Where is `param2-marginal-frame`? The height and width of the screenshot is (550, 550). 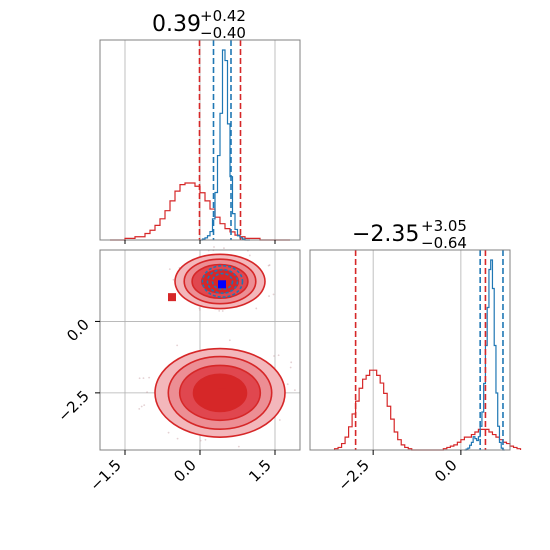 param2-marginal-frame is located at coordinates (410, 350).